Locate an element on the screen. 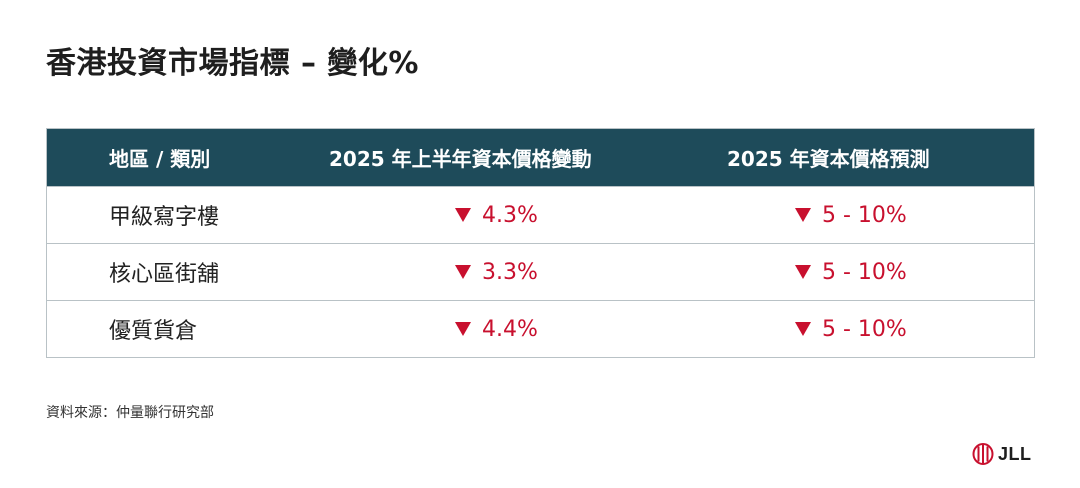 This screenshot has width=1080, height=488. header-h1-2025-capital-change: 2025 年上半年資本價格變動 is located at coordinates (460, 159).